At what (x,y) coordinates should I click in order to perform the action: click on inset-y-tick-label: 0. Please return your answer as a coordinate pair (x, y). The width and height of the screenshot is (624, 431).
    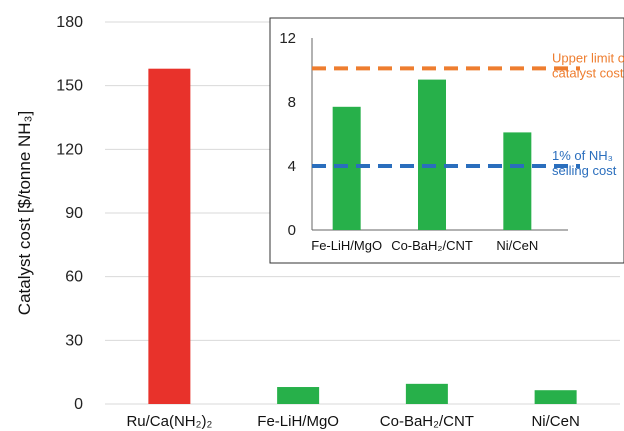
    Looking at the image, I should click on (292, 230).